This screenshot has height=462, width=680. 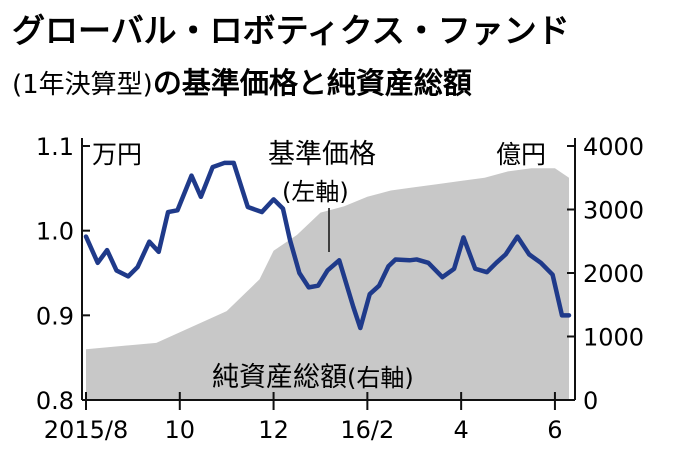 I want to click on right-tick-label: 3000, so click(x=613, y=211).